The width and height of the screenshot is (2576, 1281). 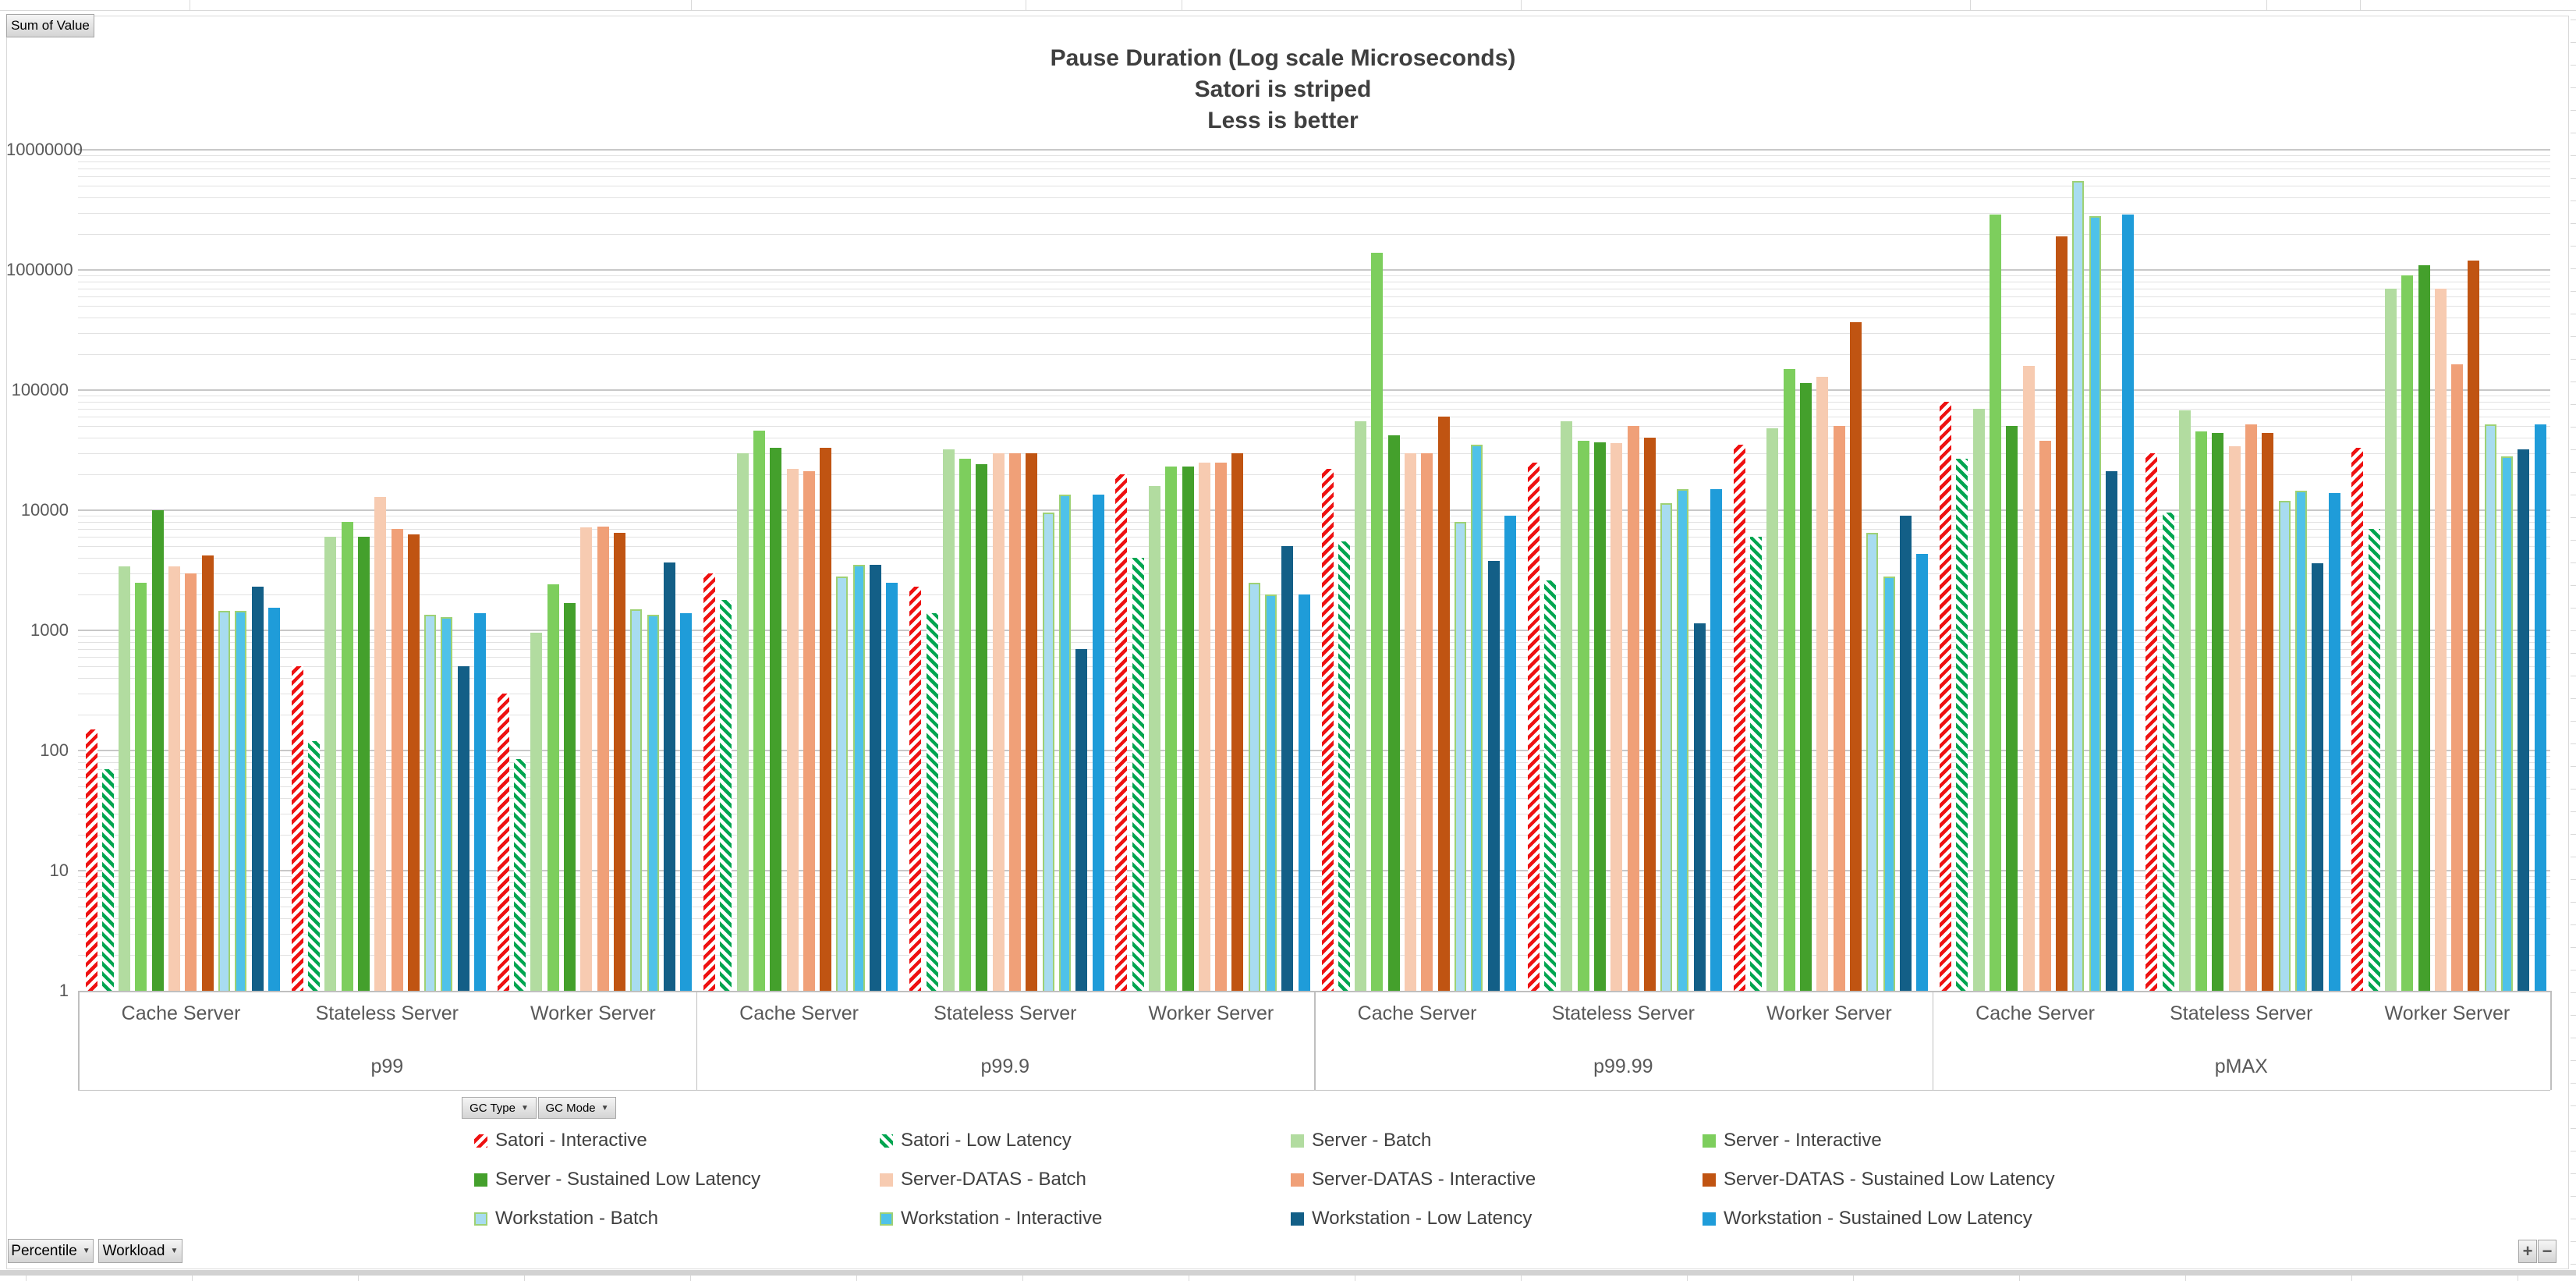 I want to click on bar-server-datas-sustained-low-latency-g2, so click(x=619, y=761).